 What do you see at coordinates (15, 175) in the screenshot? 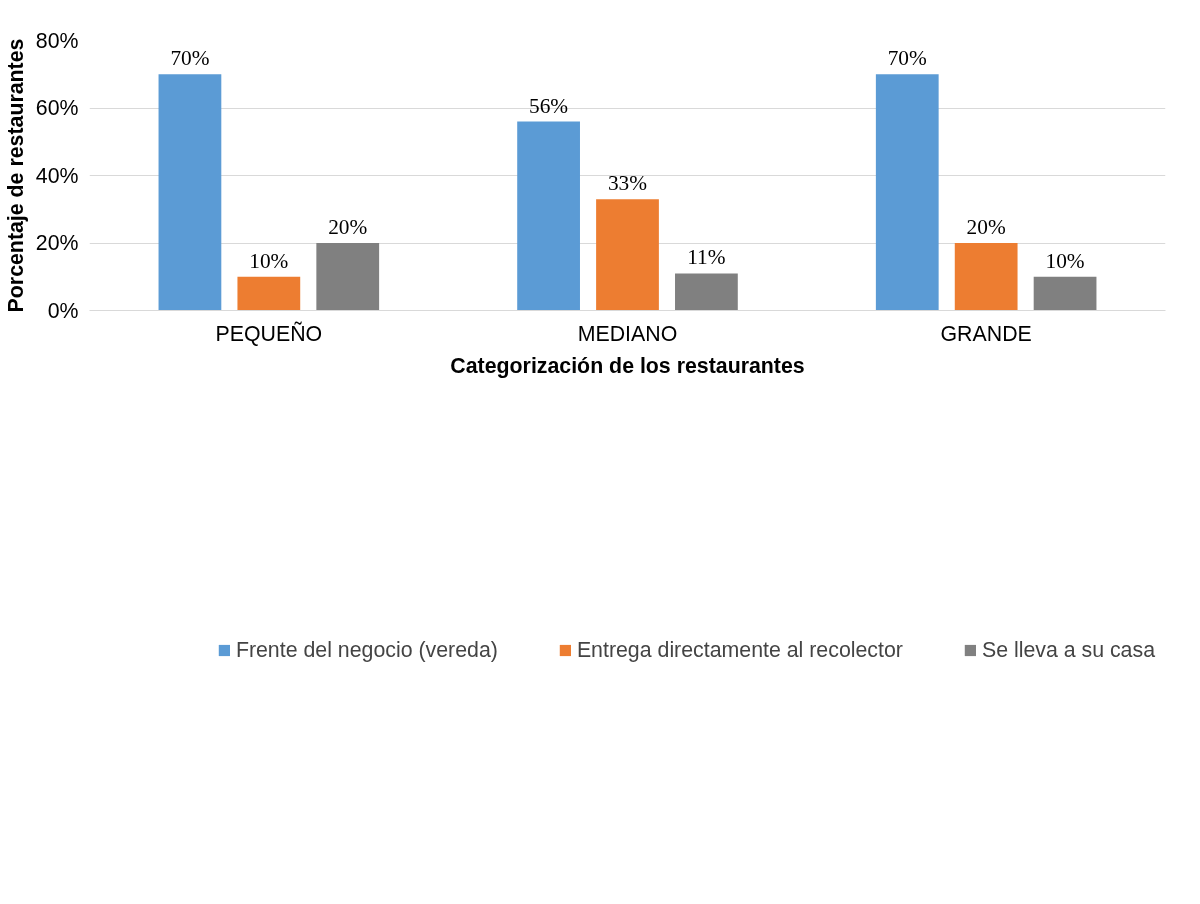
I see `y-axis-title: Porcentaje de restaurantes` at bounding box center [15, 175].